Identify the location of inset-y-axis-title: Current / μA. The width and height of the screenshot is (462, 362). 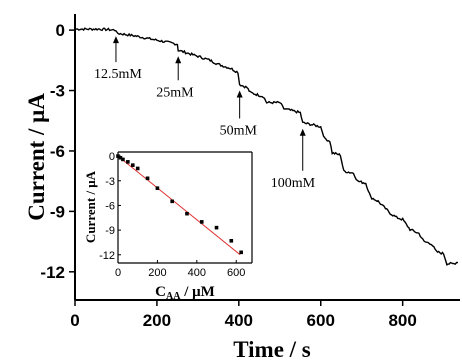
(90, 206).